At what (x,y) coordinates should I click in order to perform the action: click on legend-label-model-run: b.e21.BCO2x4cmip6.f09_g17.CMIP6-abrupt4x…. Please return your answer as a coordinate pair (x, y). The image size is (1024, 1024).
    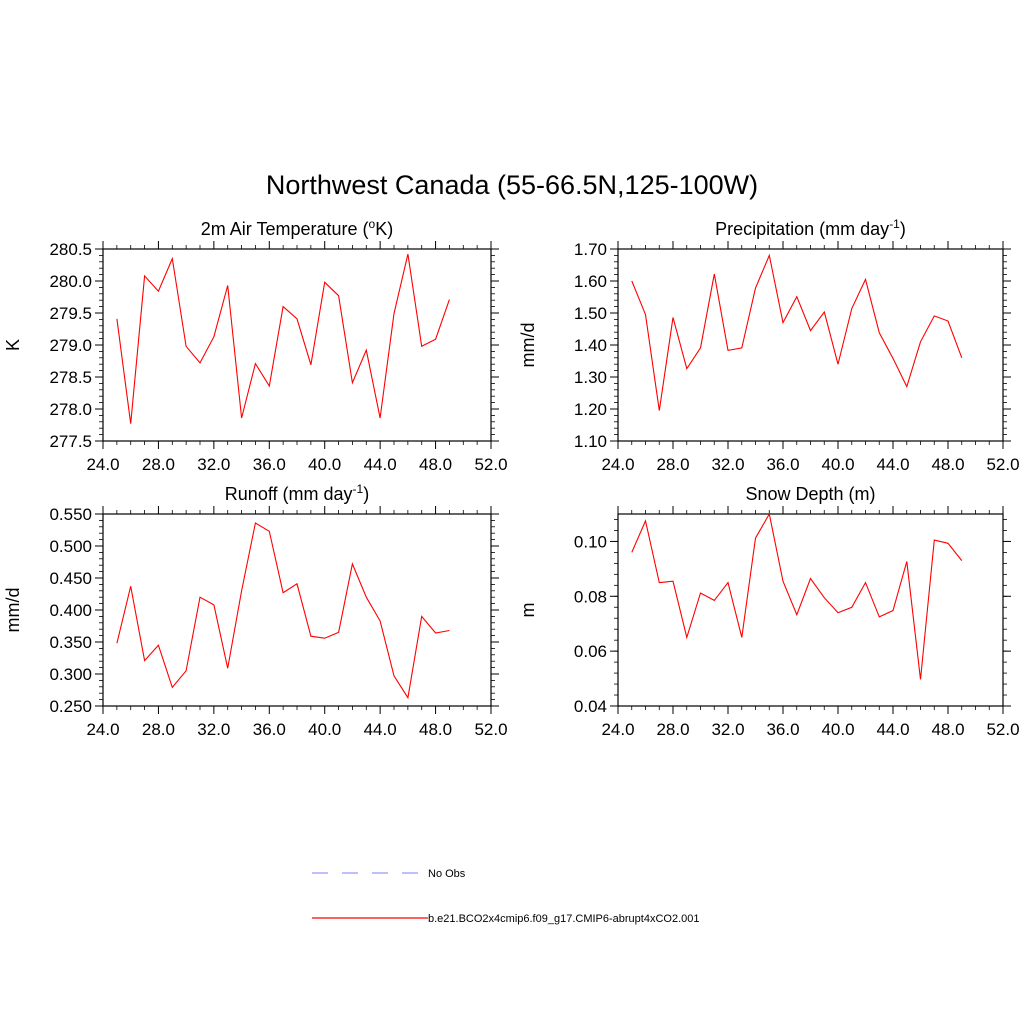
    Looking at the image, I should click on (564, 919).